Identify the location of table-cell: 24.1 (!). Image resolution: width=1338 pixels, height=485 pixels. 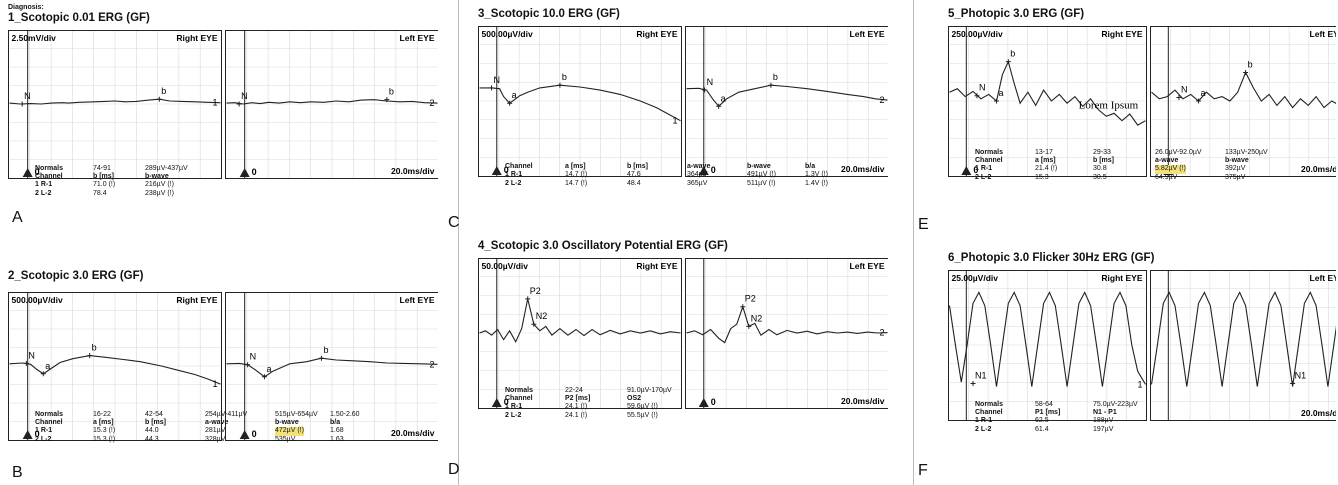
(576, 407).